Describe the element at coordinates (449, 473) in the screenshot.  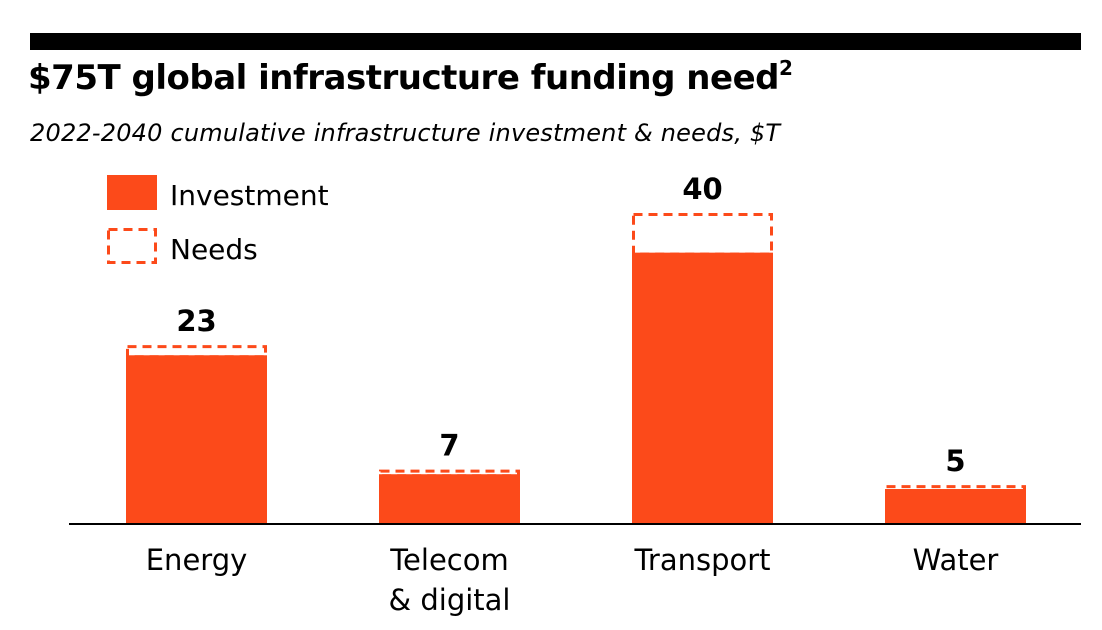
I see `bar-needs-telecom-digital` at that location.